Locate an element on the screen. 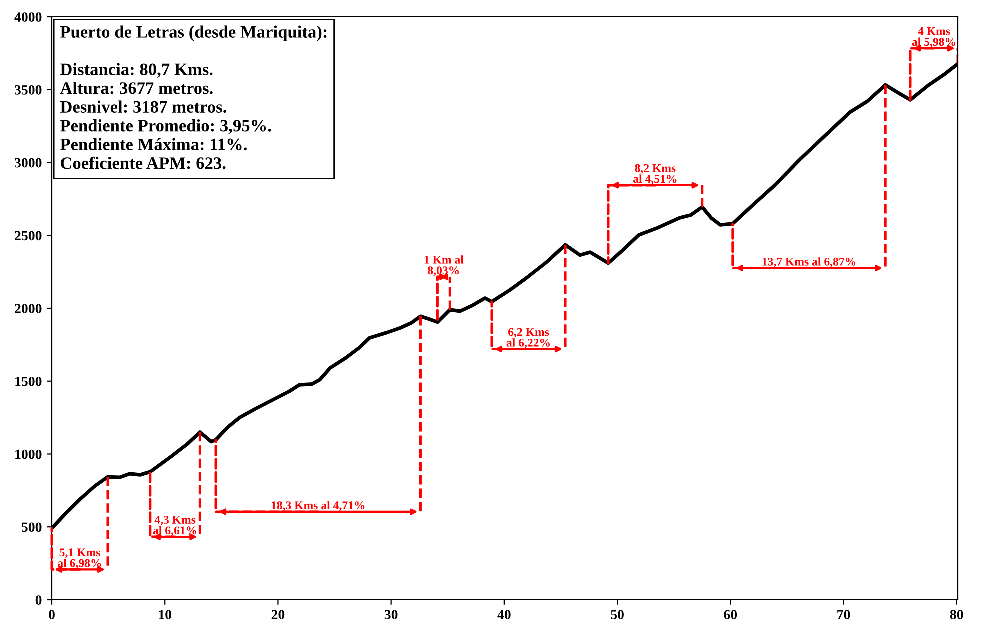  y-tick-label: 4000 is located at coordinates (28, 17).